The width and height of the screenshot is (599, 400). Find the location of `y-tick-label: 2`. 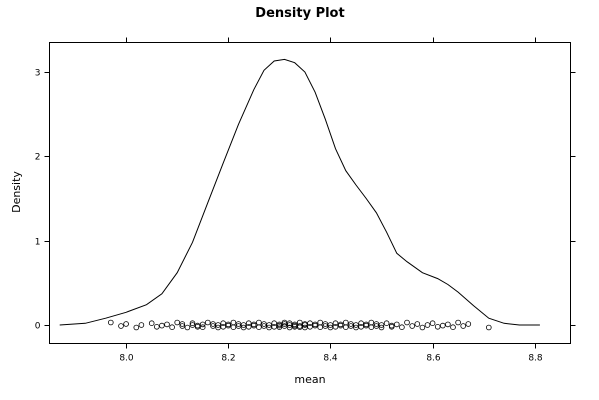

y-tick-label: 2 is located at coordinates (38, 158).